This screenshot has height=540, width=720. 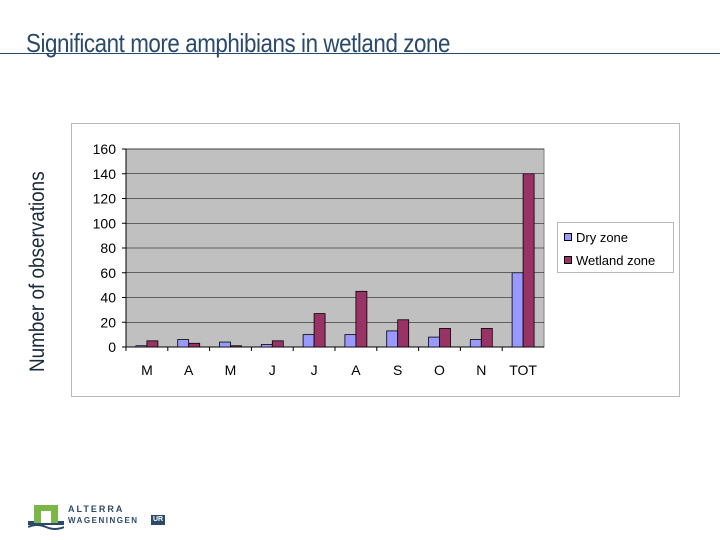 I want to click on y-tick-label: 40, so click(x=108, y=298).